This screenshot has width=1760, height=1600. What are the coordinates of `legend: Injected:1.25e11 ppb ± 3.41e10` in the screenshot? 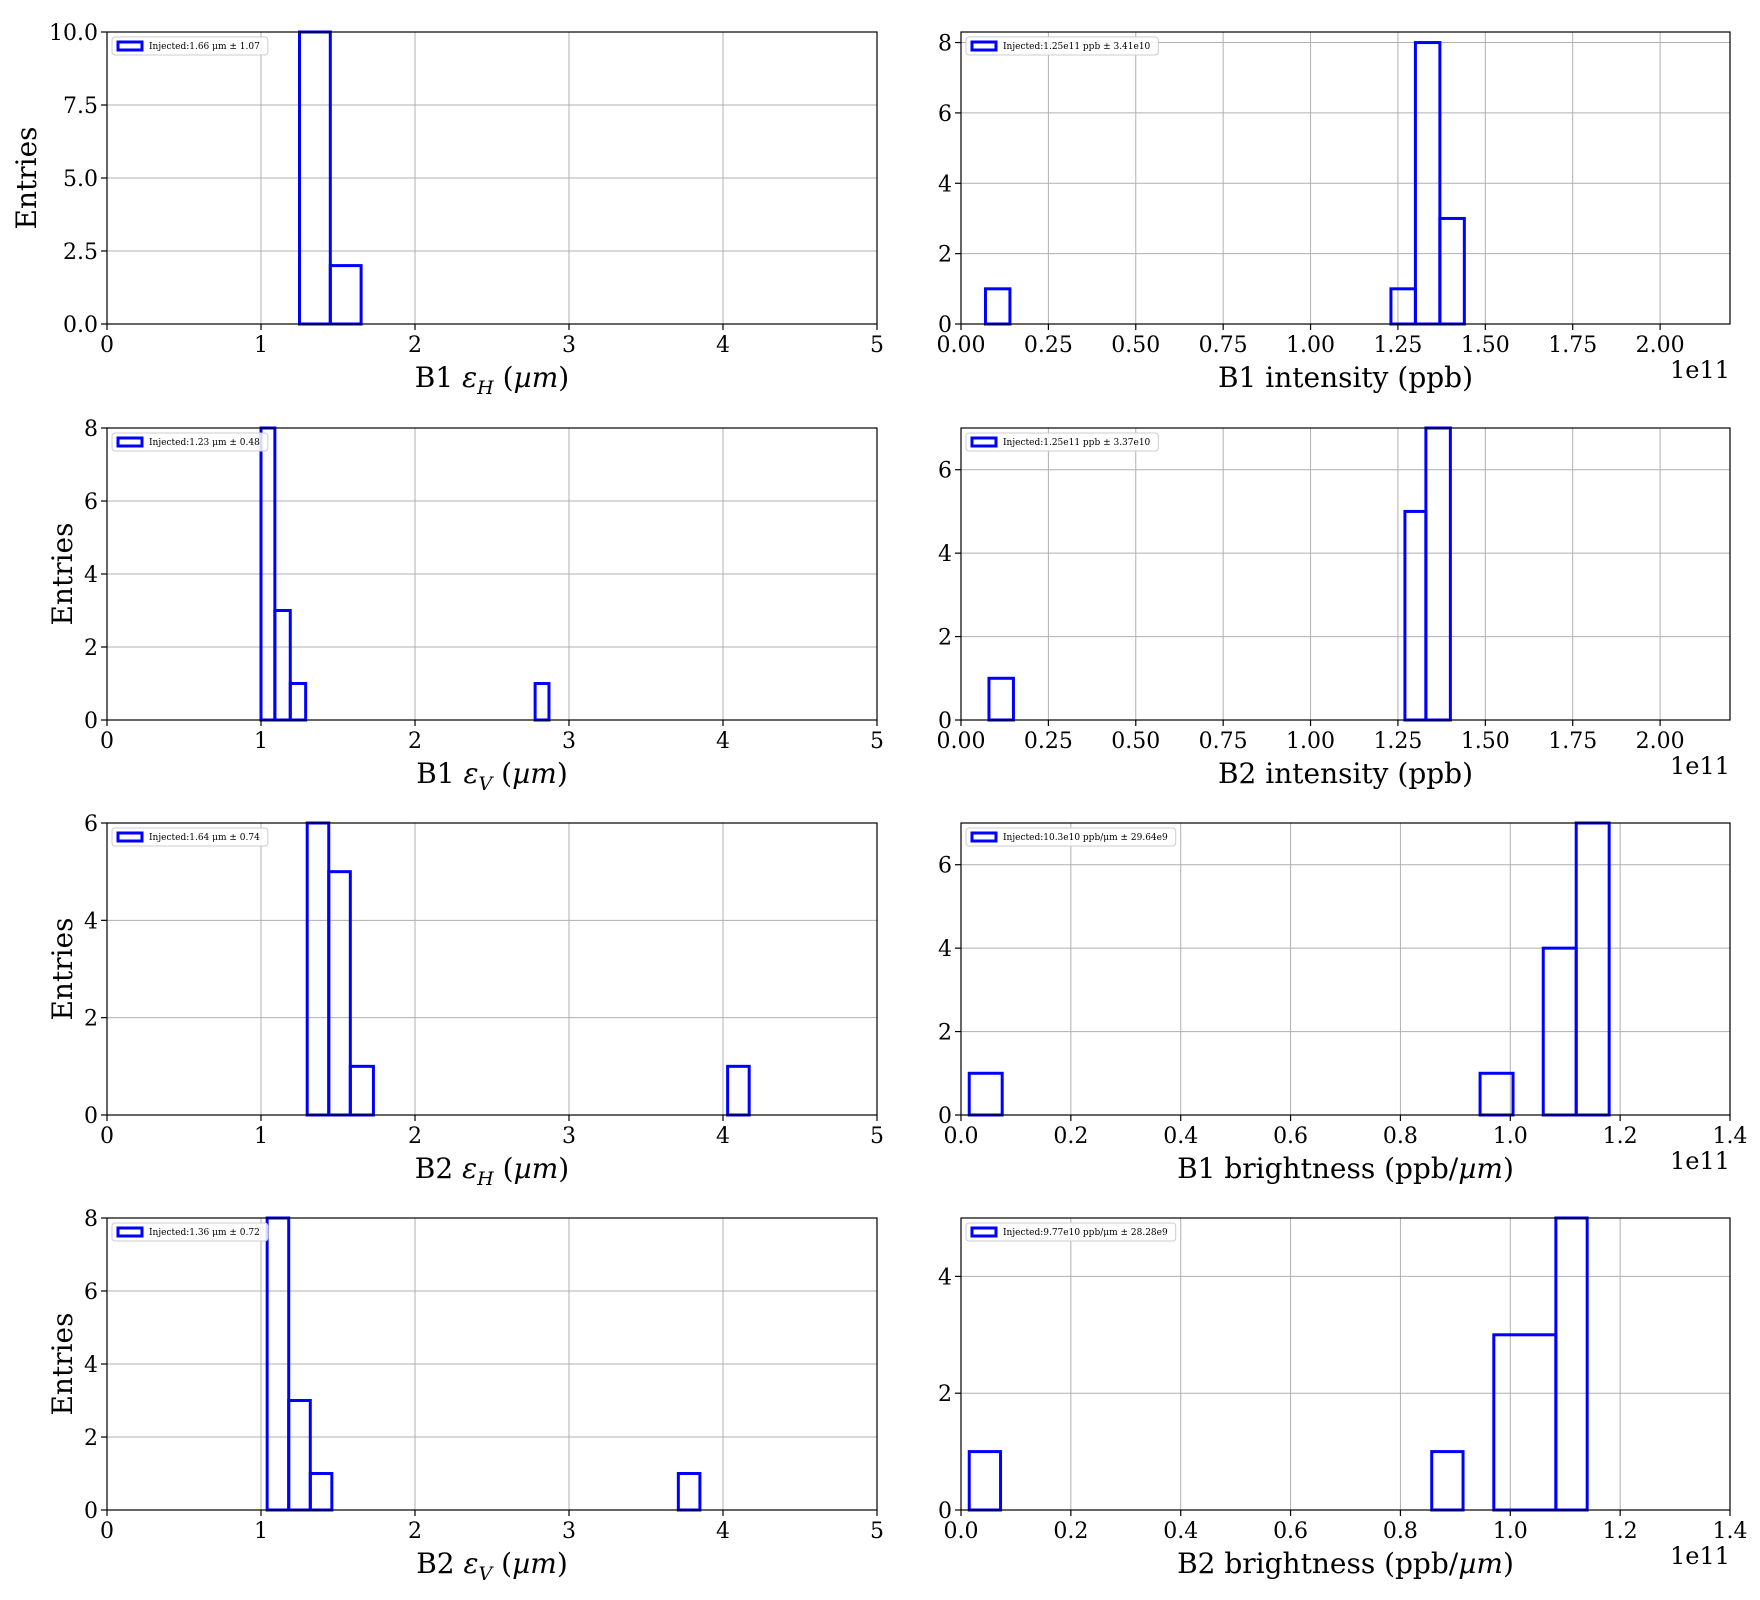 It's located at (1062, 46).